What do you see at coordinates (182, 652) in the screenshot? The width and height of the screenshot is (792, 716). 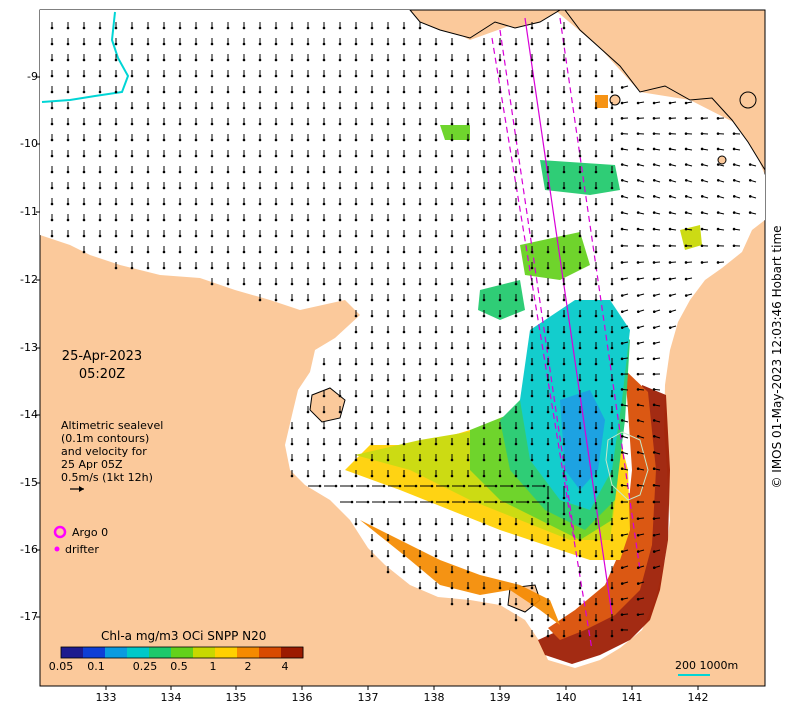 I see `colorbar-segment` at bounding box center [182, 652].